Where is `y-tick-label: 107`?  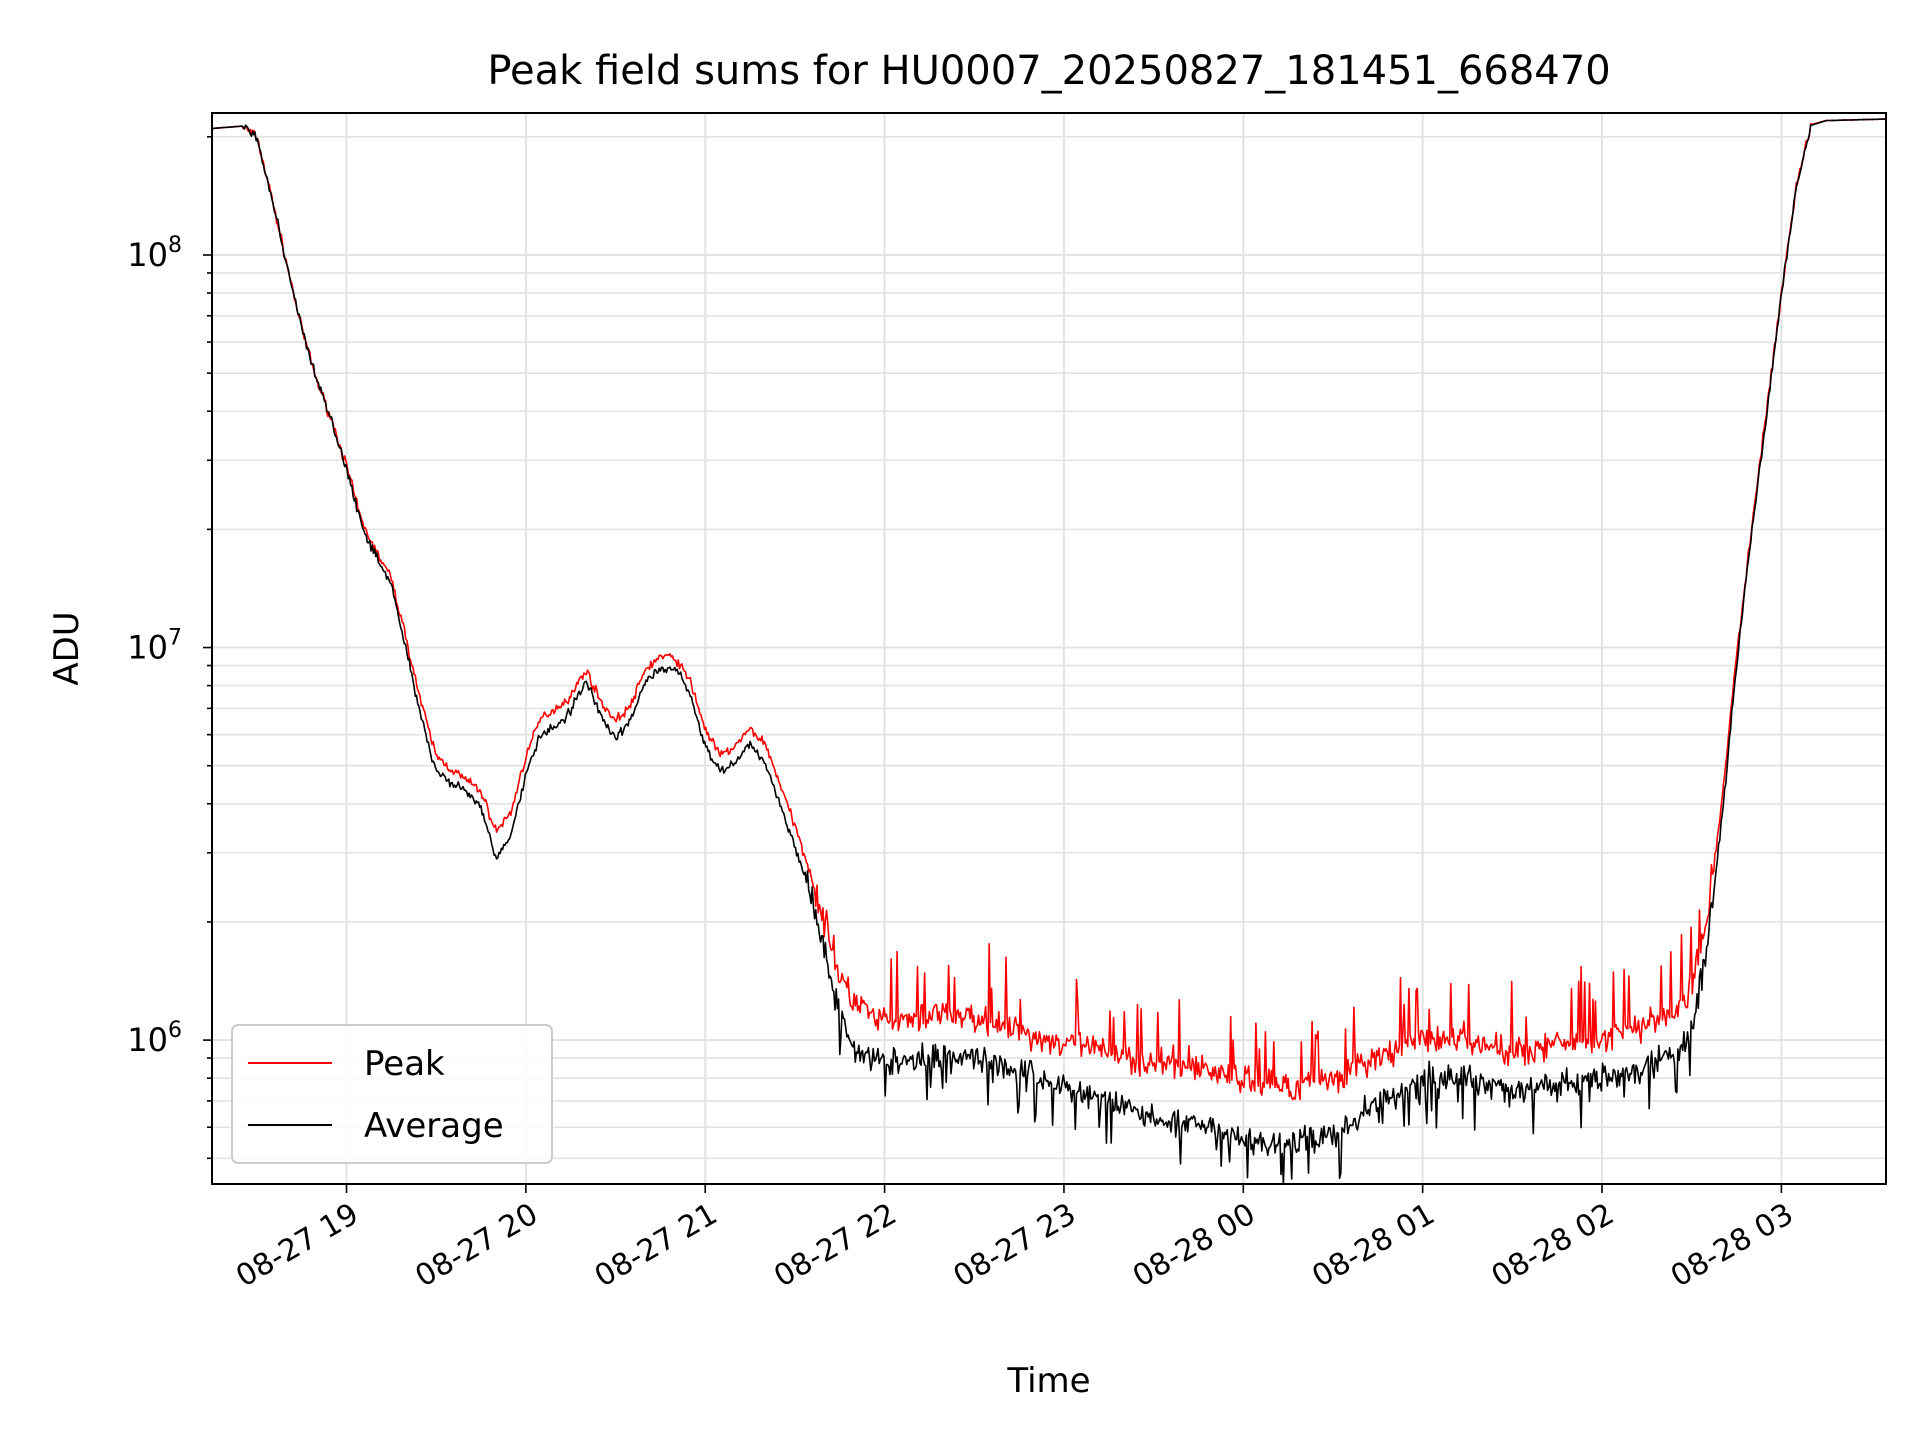 y-tick-label: 107 is located at coordinates (154, 646).